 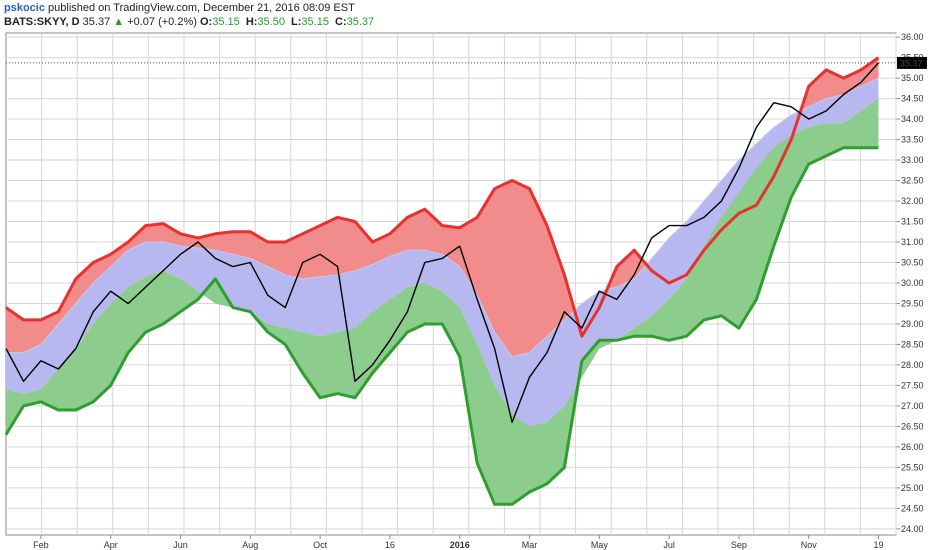 I want to click on y-tick-label: 25.00, so click(x=912, y=488).